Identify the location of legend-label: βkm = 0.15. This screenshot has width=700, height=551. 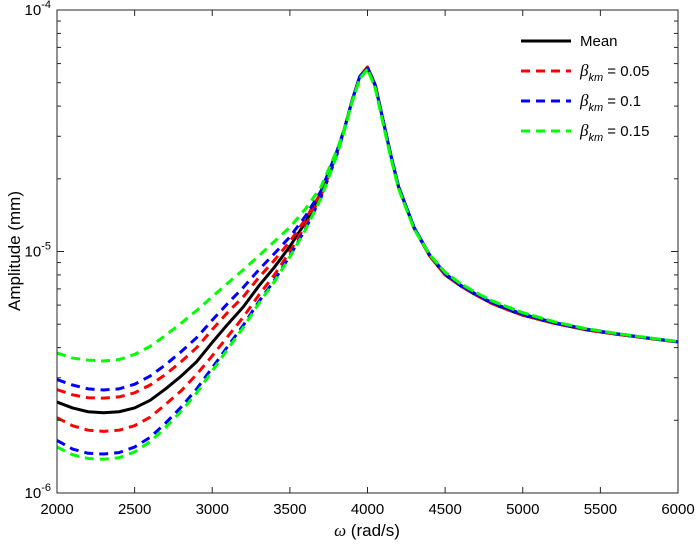
(614, 132).